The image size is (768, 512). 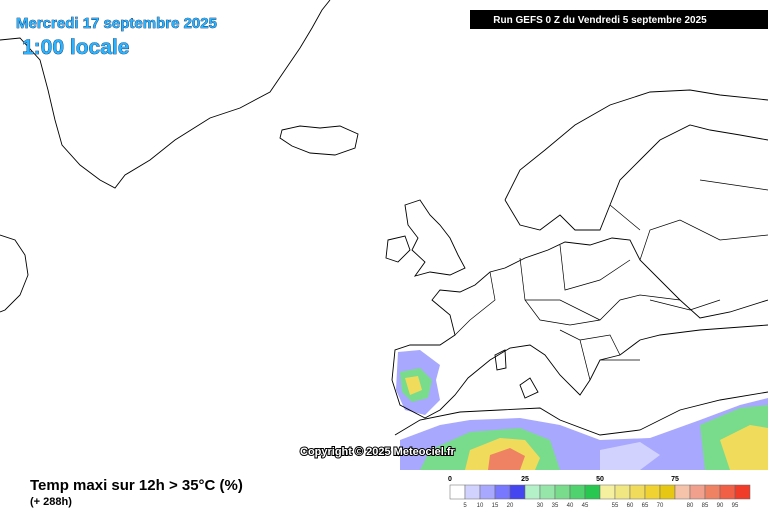 I want to click on run-box, so click(x=619, y=19).